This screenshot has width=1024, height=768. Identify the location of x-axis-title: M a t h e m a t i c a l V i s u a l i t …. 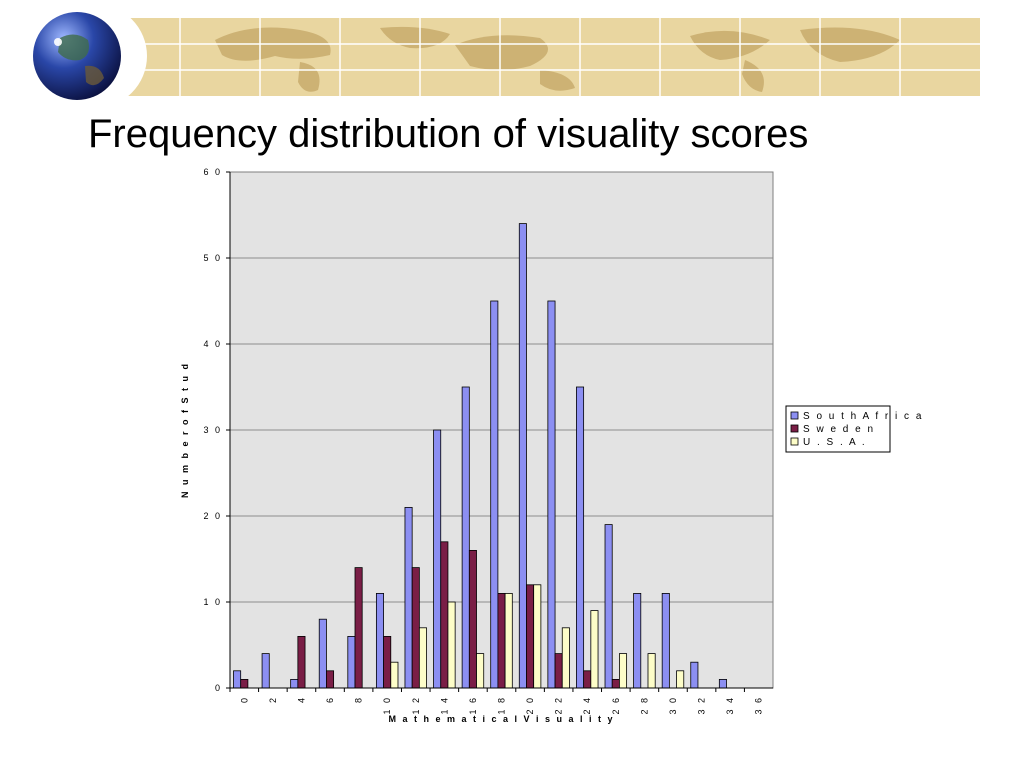
(501, 719).